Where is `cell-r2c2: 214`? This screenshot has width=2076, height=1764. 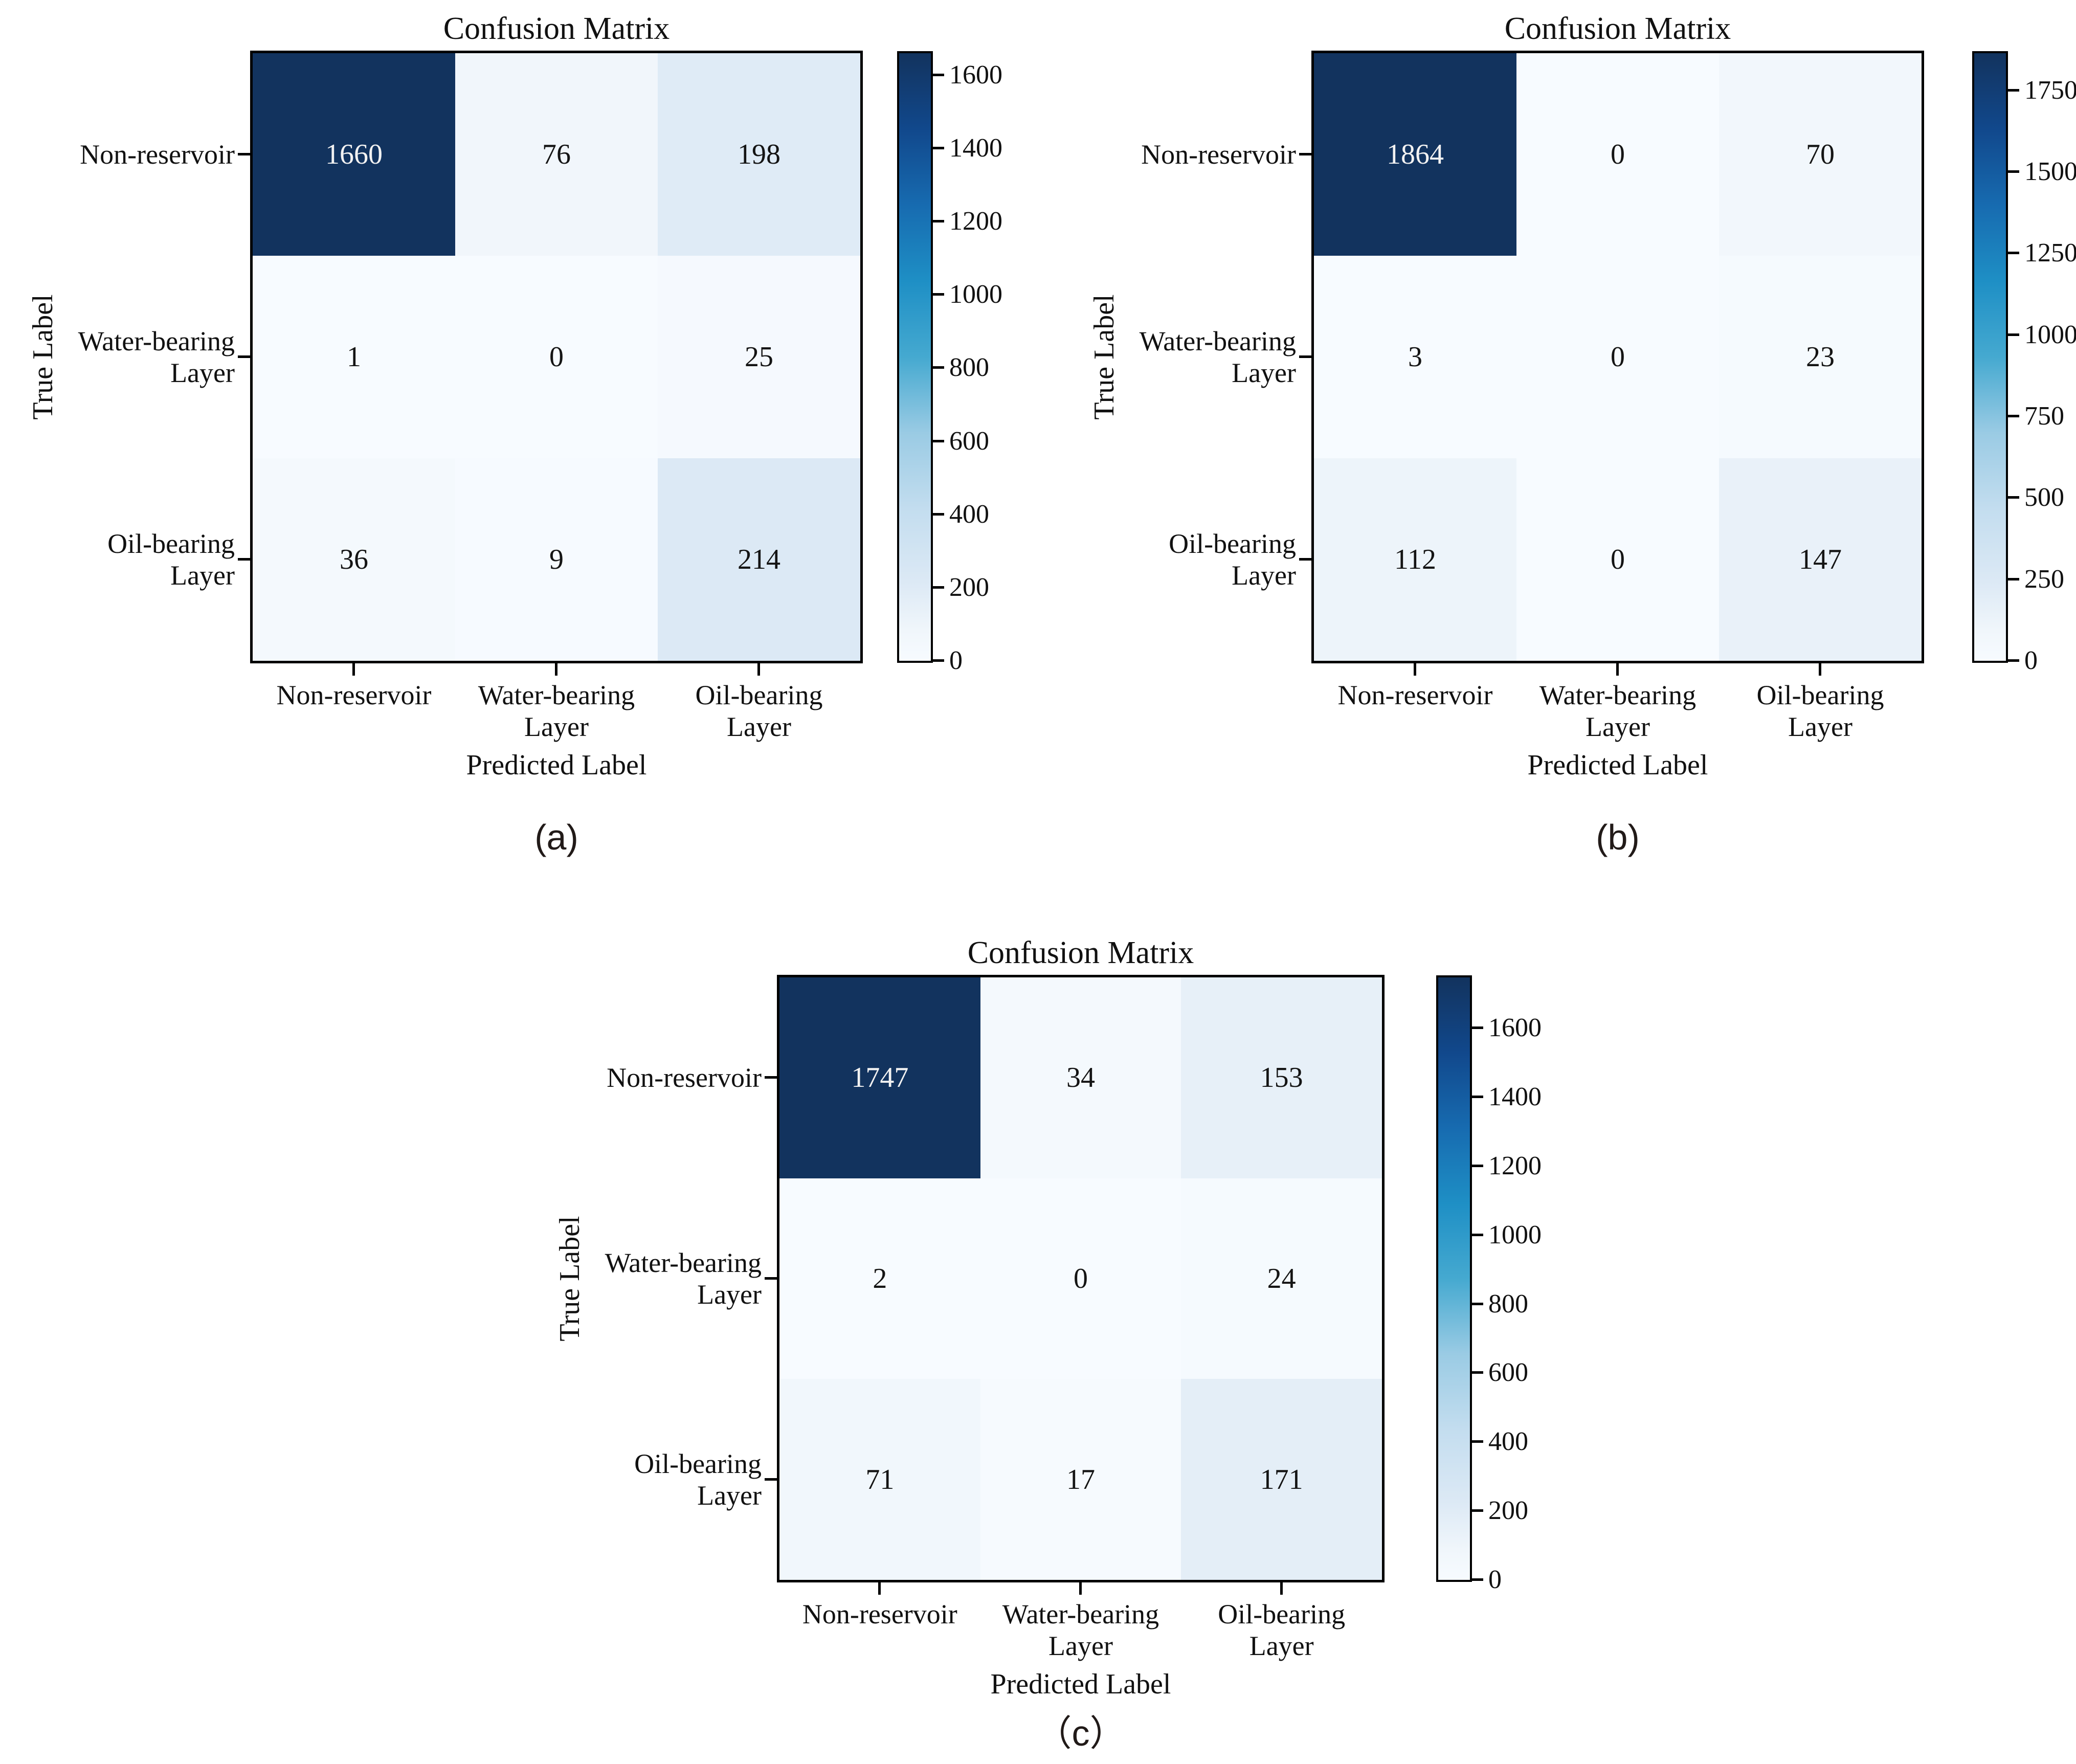 cell-r2c2: 214 is located at coordinates (759, 559).